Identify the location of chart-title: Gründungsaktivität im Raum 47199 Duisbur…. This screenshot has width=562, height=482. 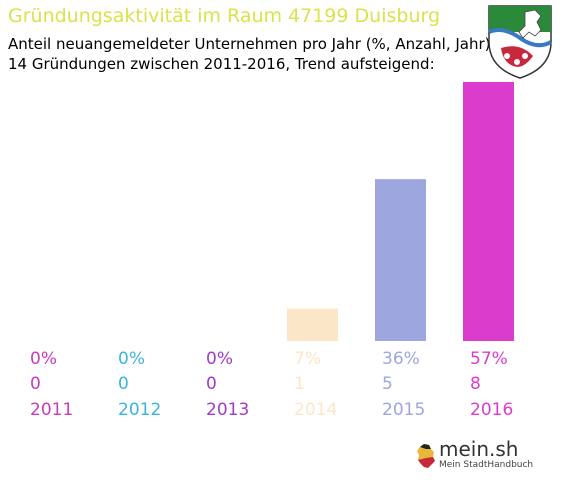
(224, 16).